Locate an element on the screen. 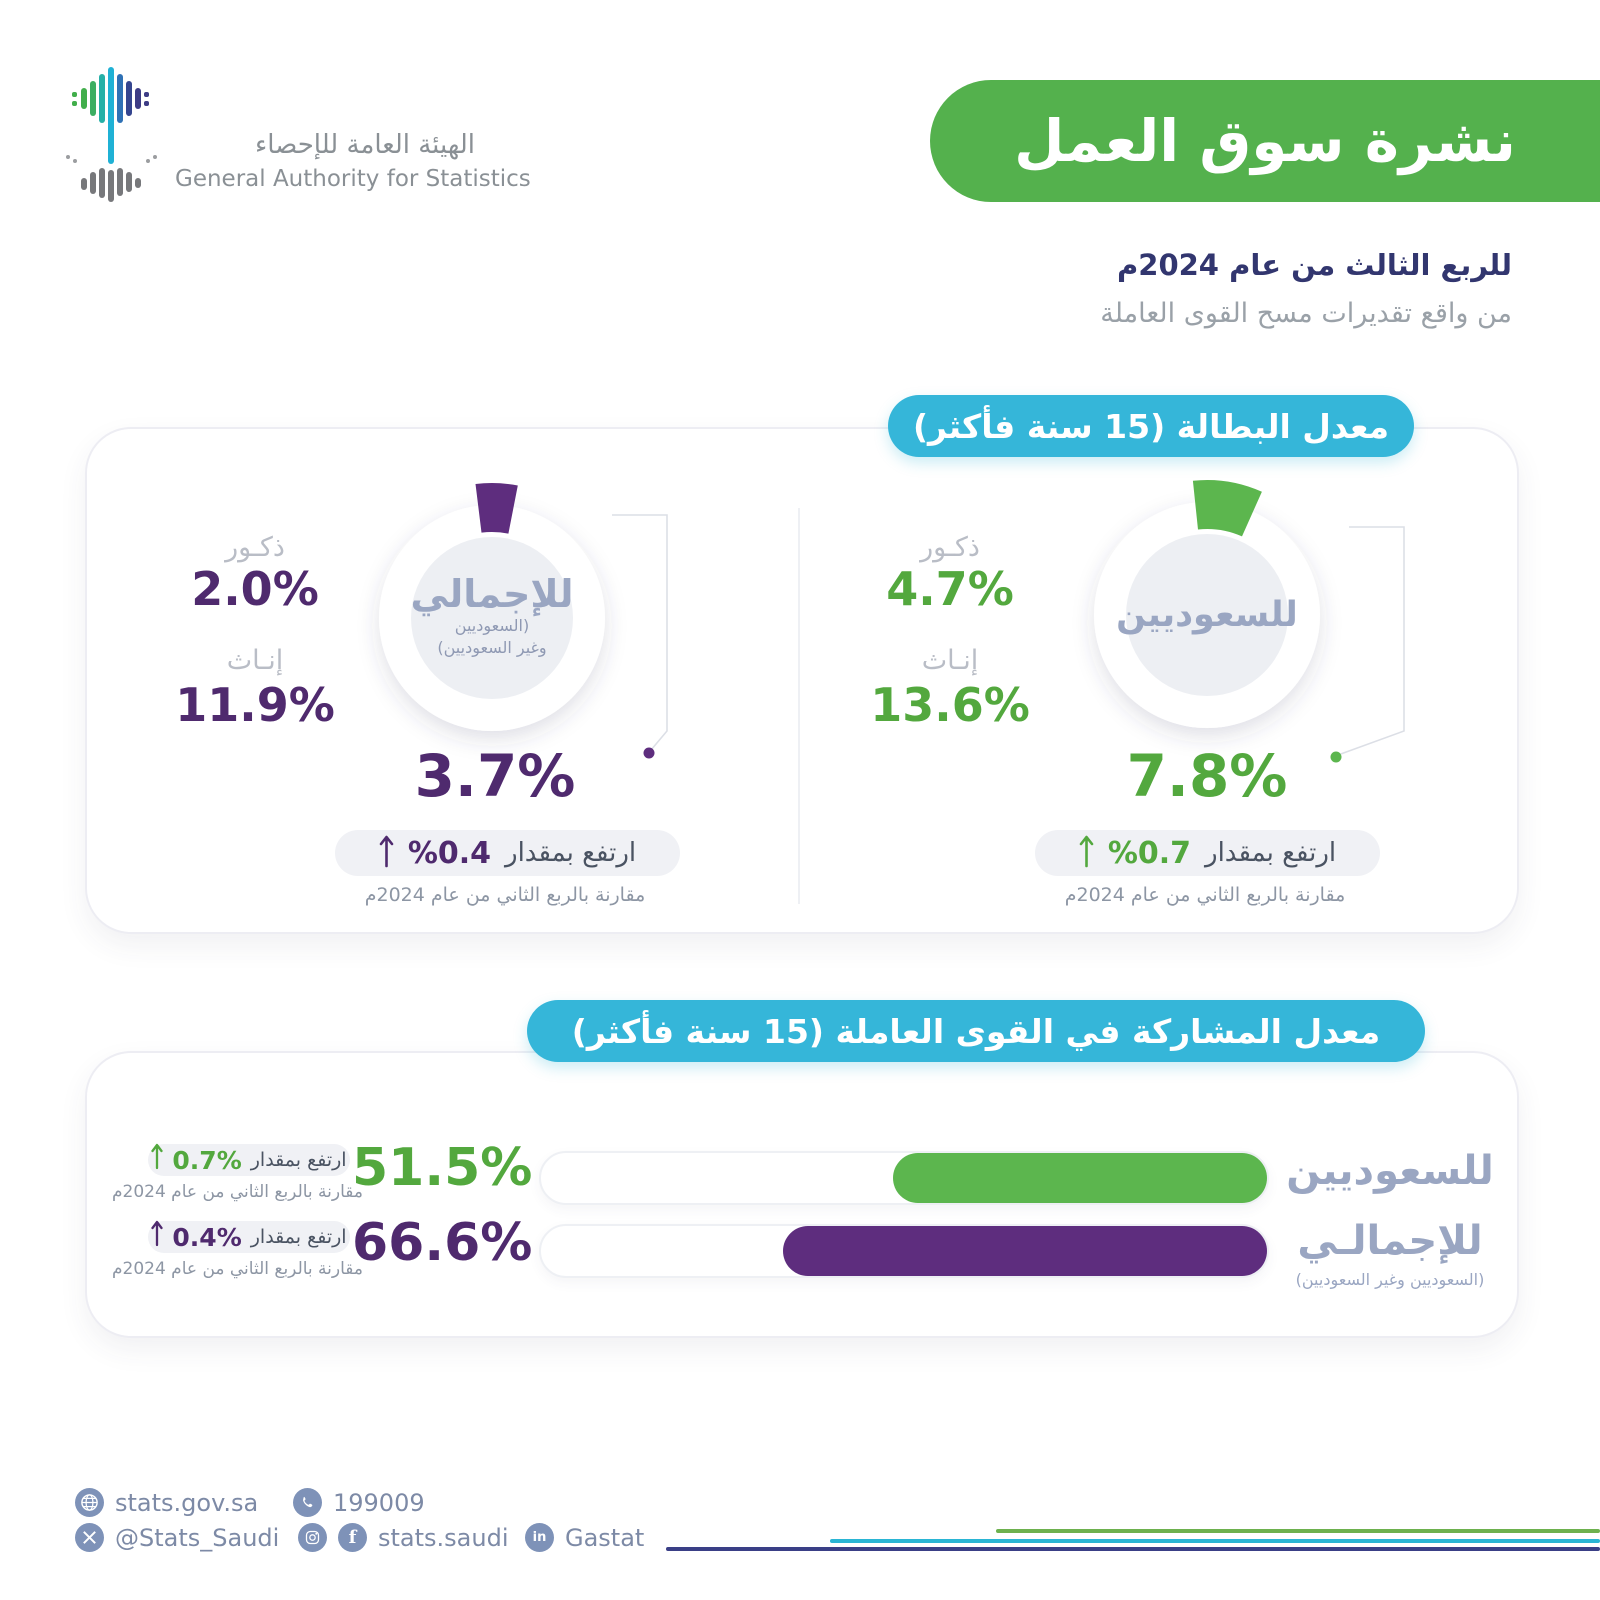 The height and width of the screenshot is (1600, 1600). footer-x-text: @Stats_Saudi is located at coordinates (197, 1537).